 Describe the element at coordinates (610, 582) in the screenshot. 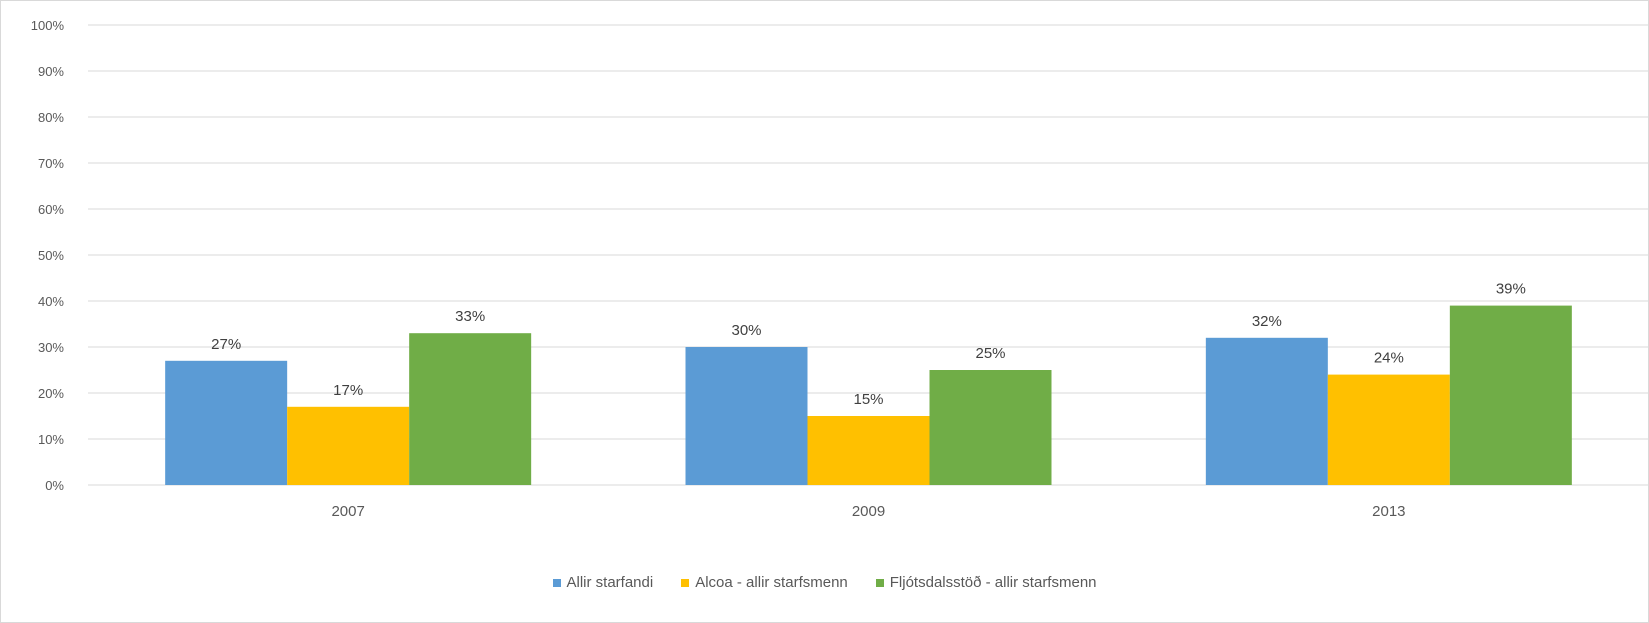

I see `legend-label-series-1: Allir starfandi` at that location.